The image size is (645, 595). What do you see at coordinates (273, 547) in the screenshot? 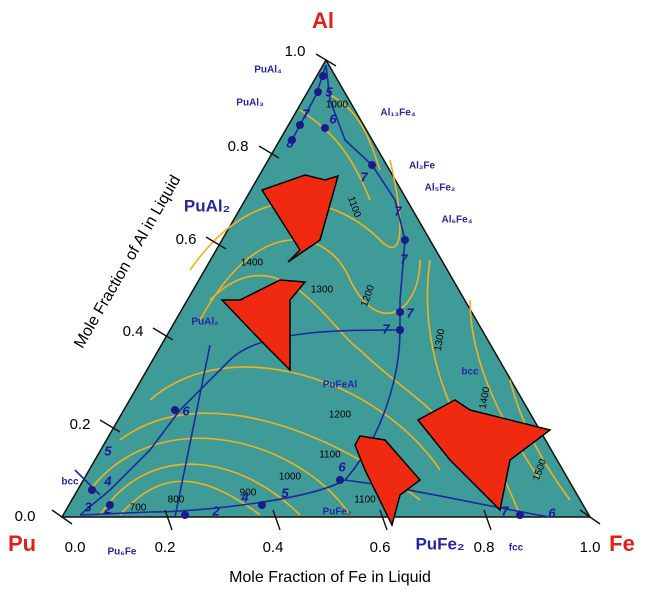
I see `x-tick-label: 0.4` at bounding box center [273, 547].